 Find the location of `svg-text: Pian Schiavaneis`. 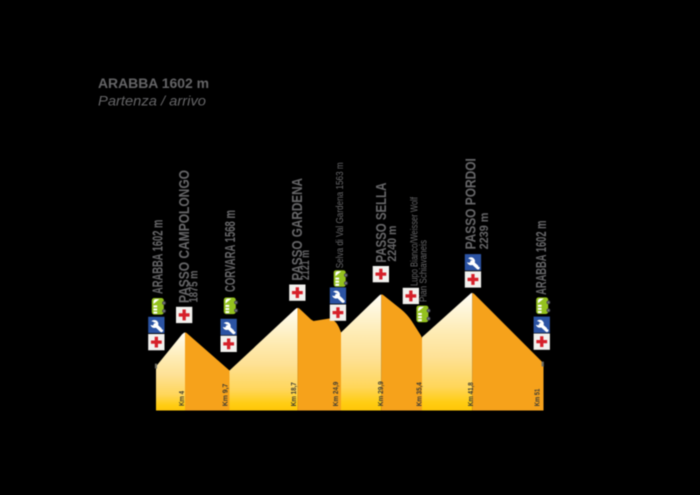

svg-text: Pian Schiavaneis is located at coordinates (424, 271).